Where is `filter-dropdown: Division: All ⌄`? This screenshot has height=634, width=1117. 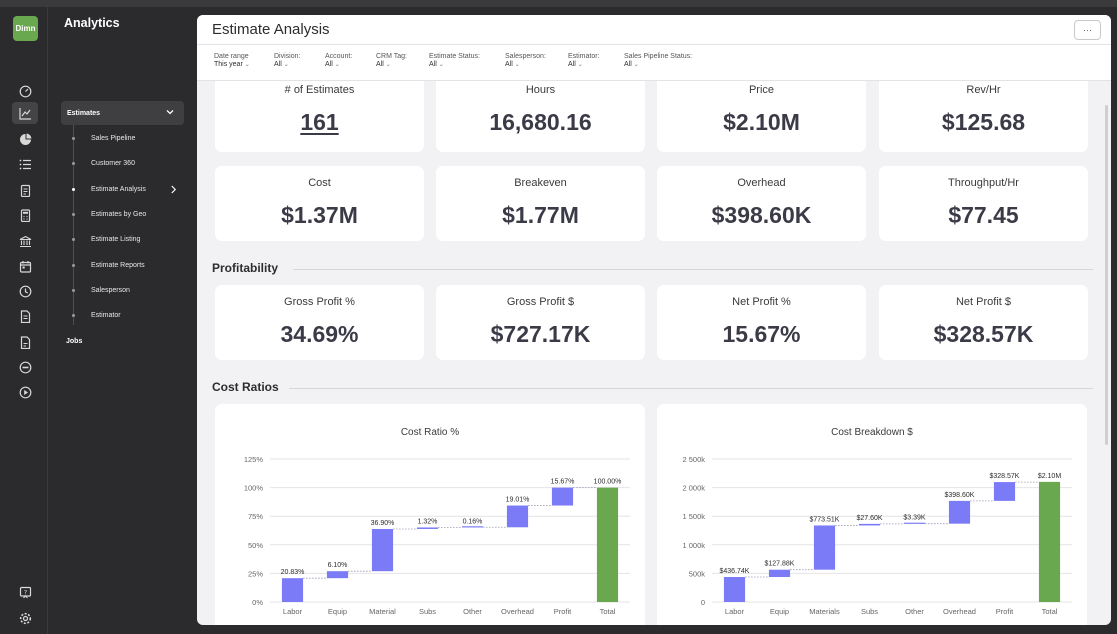
filter-dropdown: Division: All ⌄ is located at coordinates (287, 60).